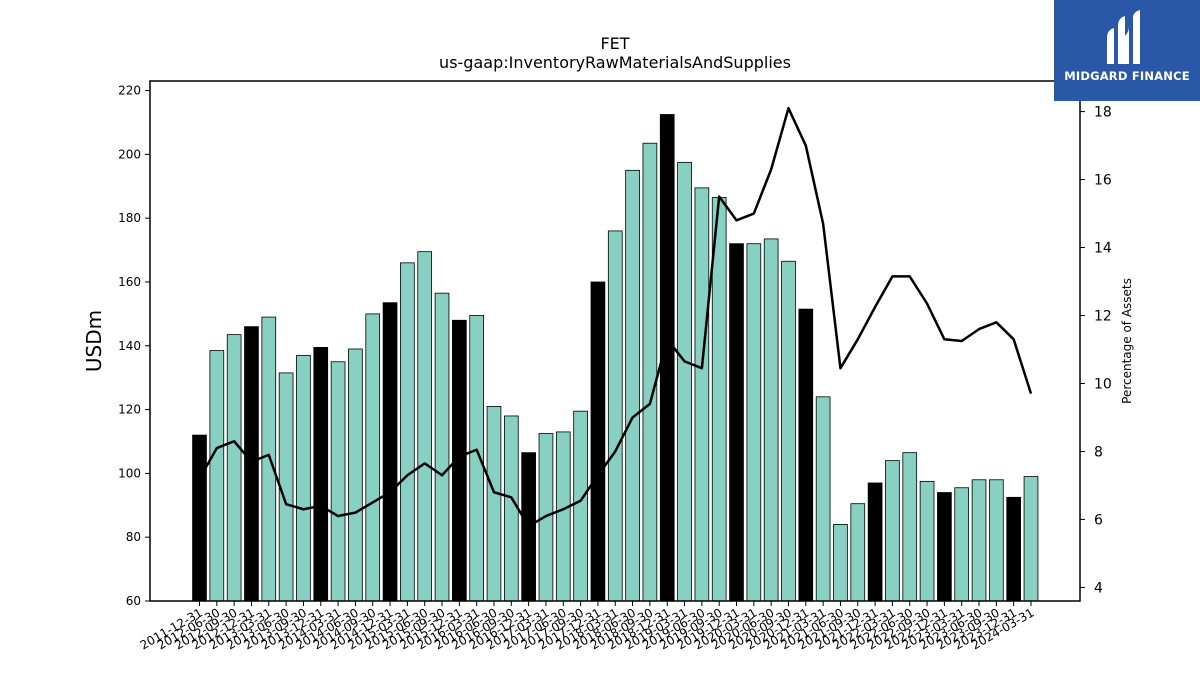 The height and width of the screenshot is (675, 1200). What do you see at coordinates (129, 346) in the screenshot?
I see `y-tick-label: 140` at bounding box center [129, 346].